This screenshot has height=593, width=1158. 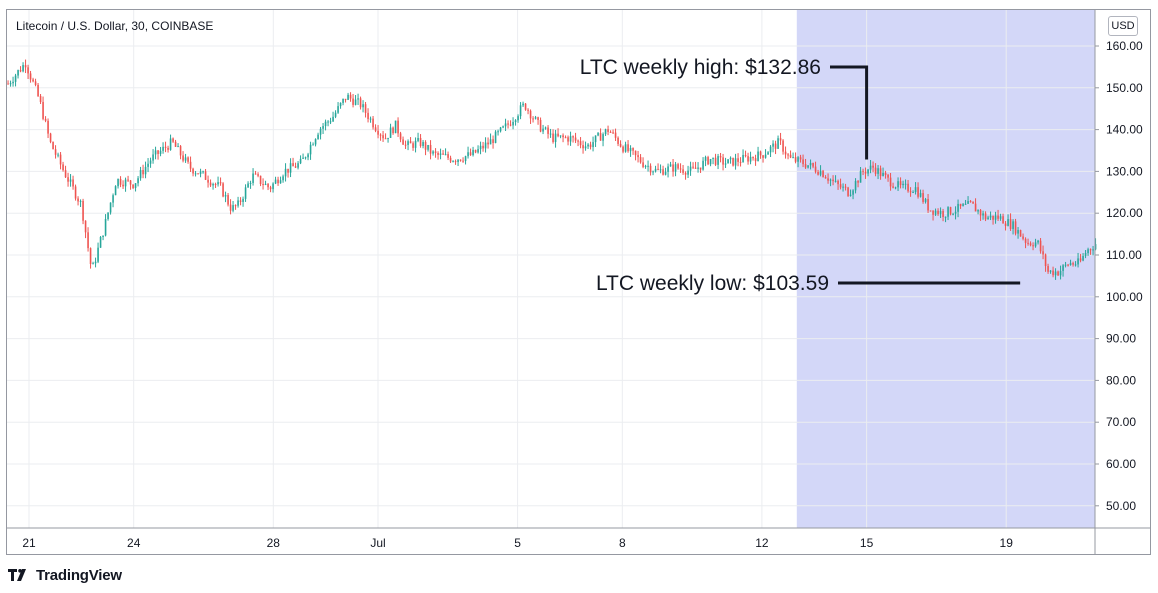 What do you see at coordinates (867, 543) in the screenshot?
I see `x-tick-label: 15` at bounding box center [867, 543].